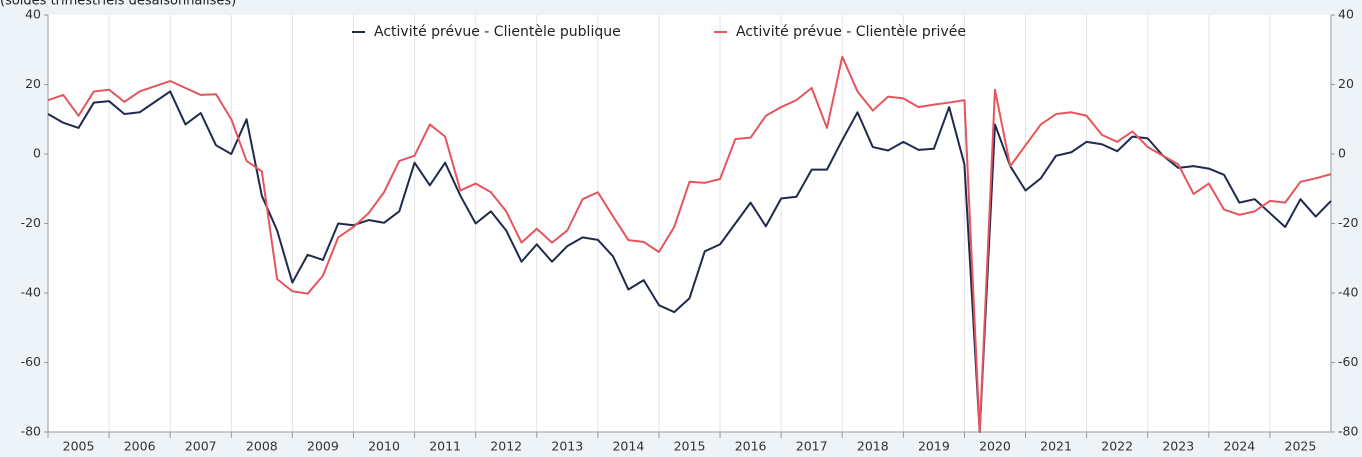 The height and width of the screenshot is (457, 1362). What do you see at coordinates (79, 446) in the screenshot?
I see `x-tick-label: 2005` at bounding box center [79, 446].